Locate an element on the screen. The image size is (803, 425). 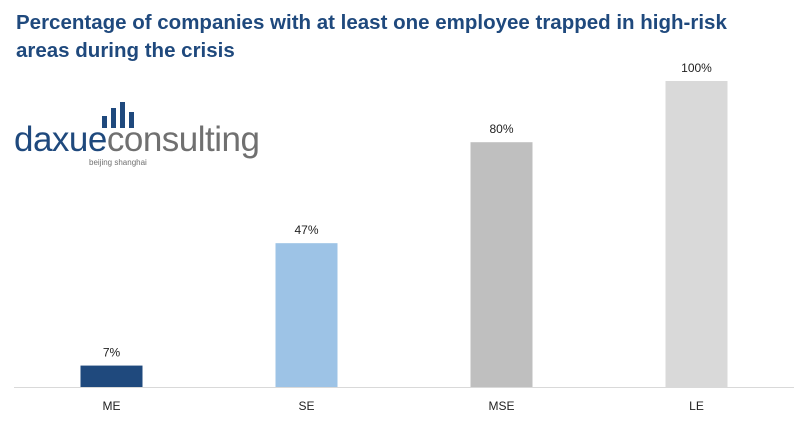
logo-wordmark: daxueconsulting is located at coordinates (137, 140).